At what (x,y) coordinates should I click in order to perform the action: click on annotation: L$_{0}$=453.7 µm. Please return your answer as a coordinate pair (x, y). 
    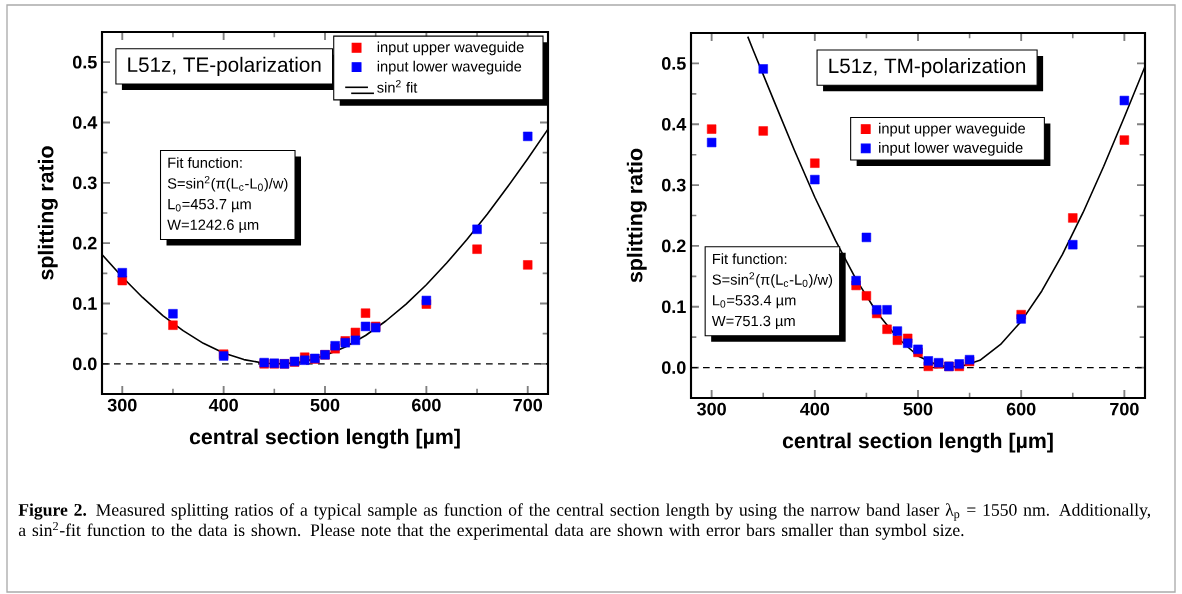
    Looking at the image, I should click on (209, 205).